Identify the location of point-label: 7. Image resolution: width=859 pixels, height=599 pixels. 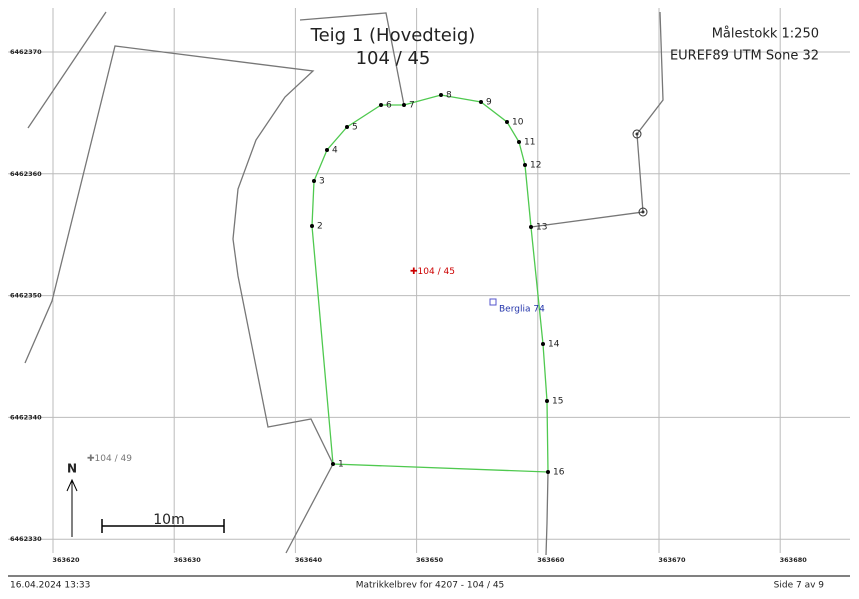
(412, 106).